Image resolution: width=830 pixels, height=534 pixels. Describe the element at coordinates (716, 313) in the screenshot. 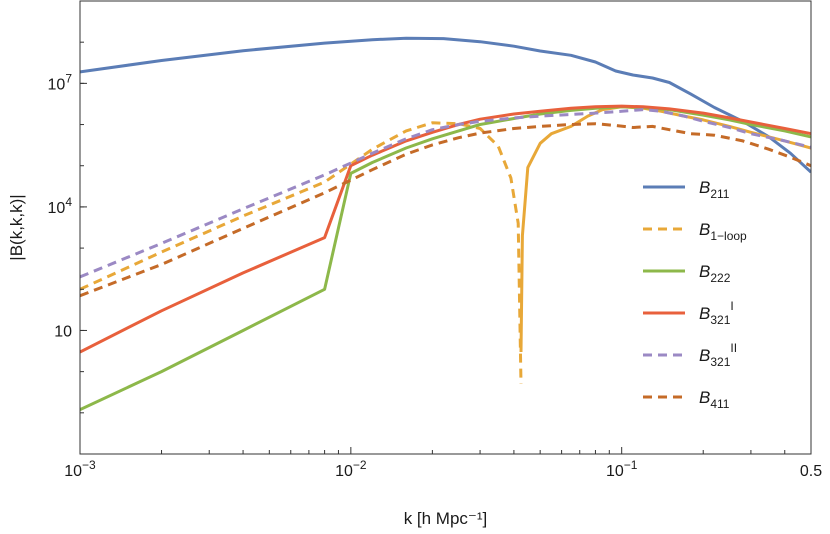

I see `legend-label: B321I` at that location.